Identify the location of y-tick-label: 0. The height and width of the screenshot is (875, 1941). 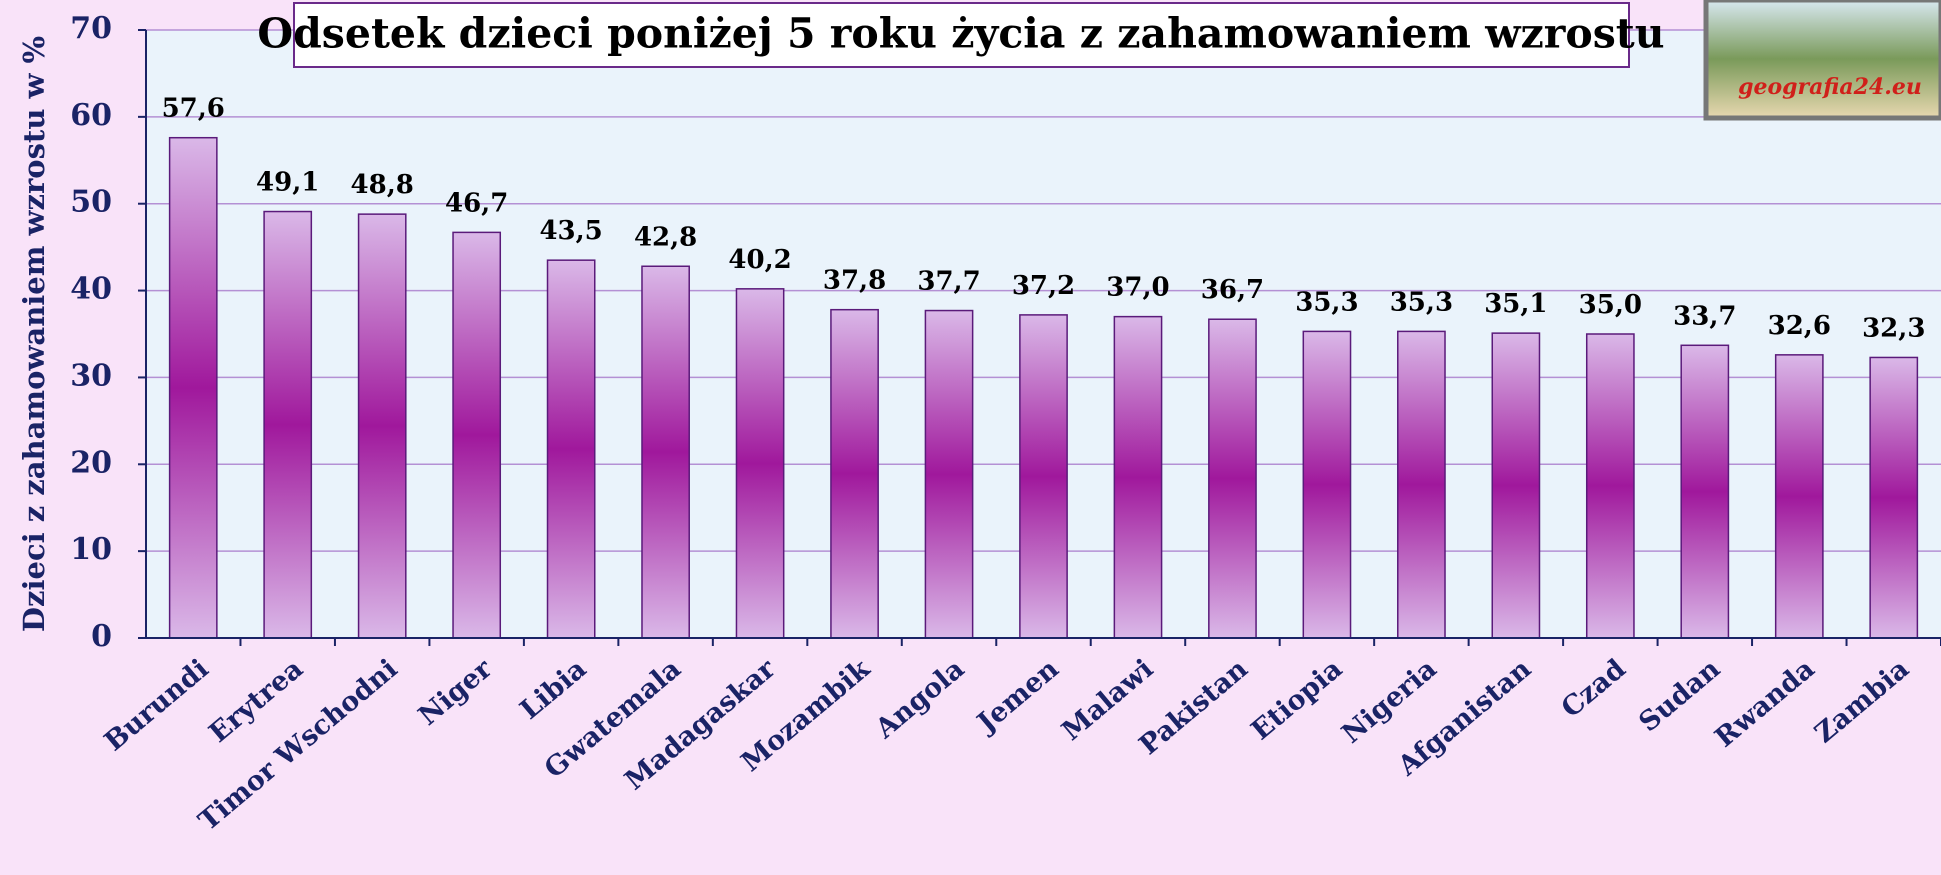
(101, 636).